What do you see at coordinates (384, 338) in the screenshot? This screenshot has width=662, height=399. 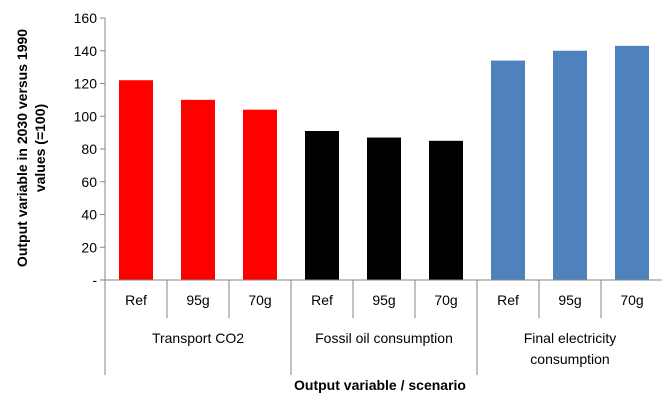 I see `x-group-label: Fossil oil consumption` at bounding box center [384, 338].